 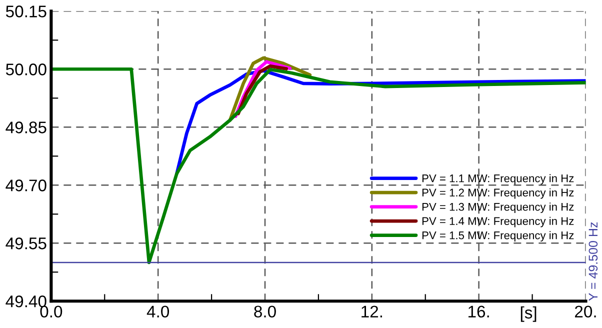 What do you see at coordinates (26, 12) in the screenshot?
I see `y-tick-label: 50.15` at bounding box center [26, 12].